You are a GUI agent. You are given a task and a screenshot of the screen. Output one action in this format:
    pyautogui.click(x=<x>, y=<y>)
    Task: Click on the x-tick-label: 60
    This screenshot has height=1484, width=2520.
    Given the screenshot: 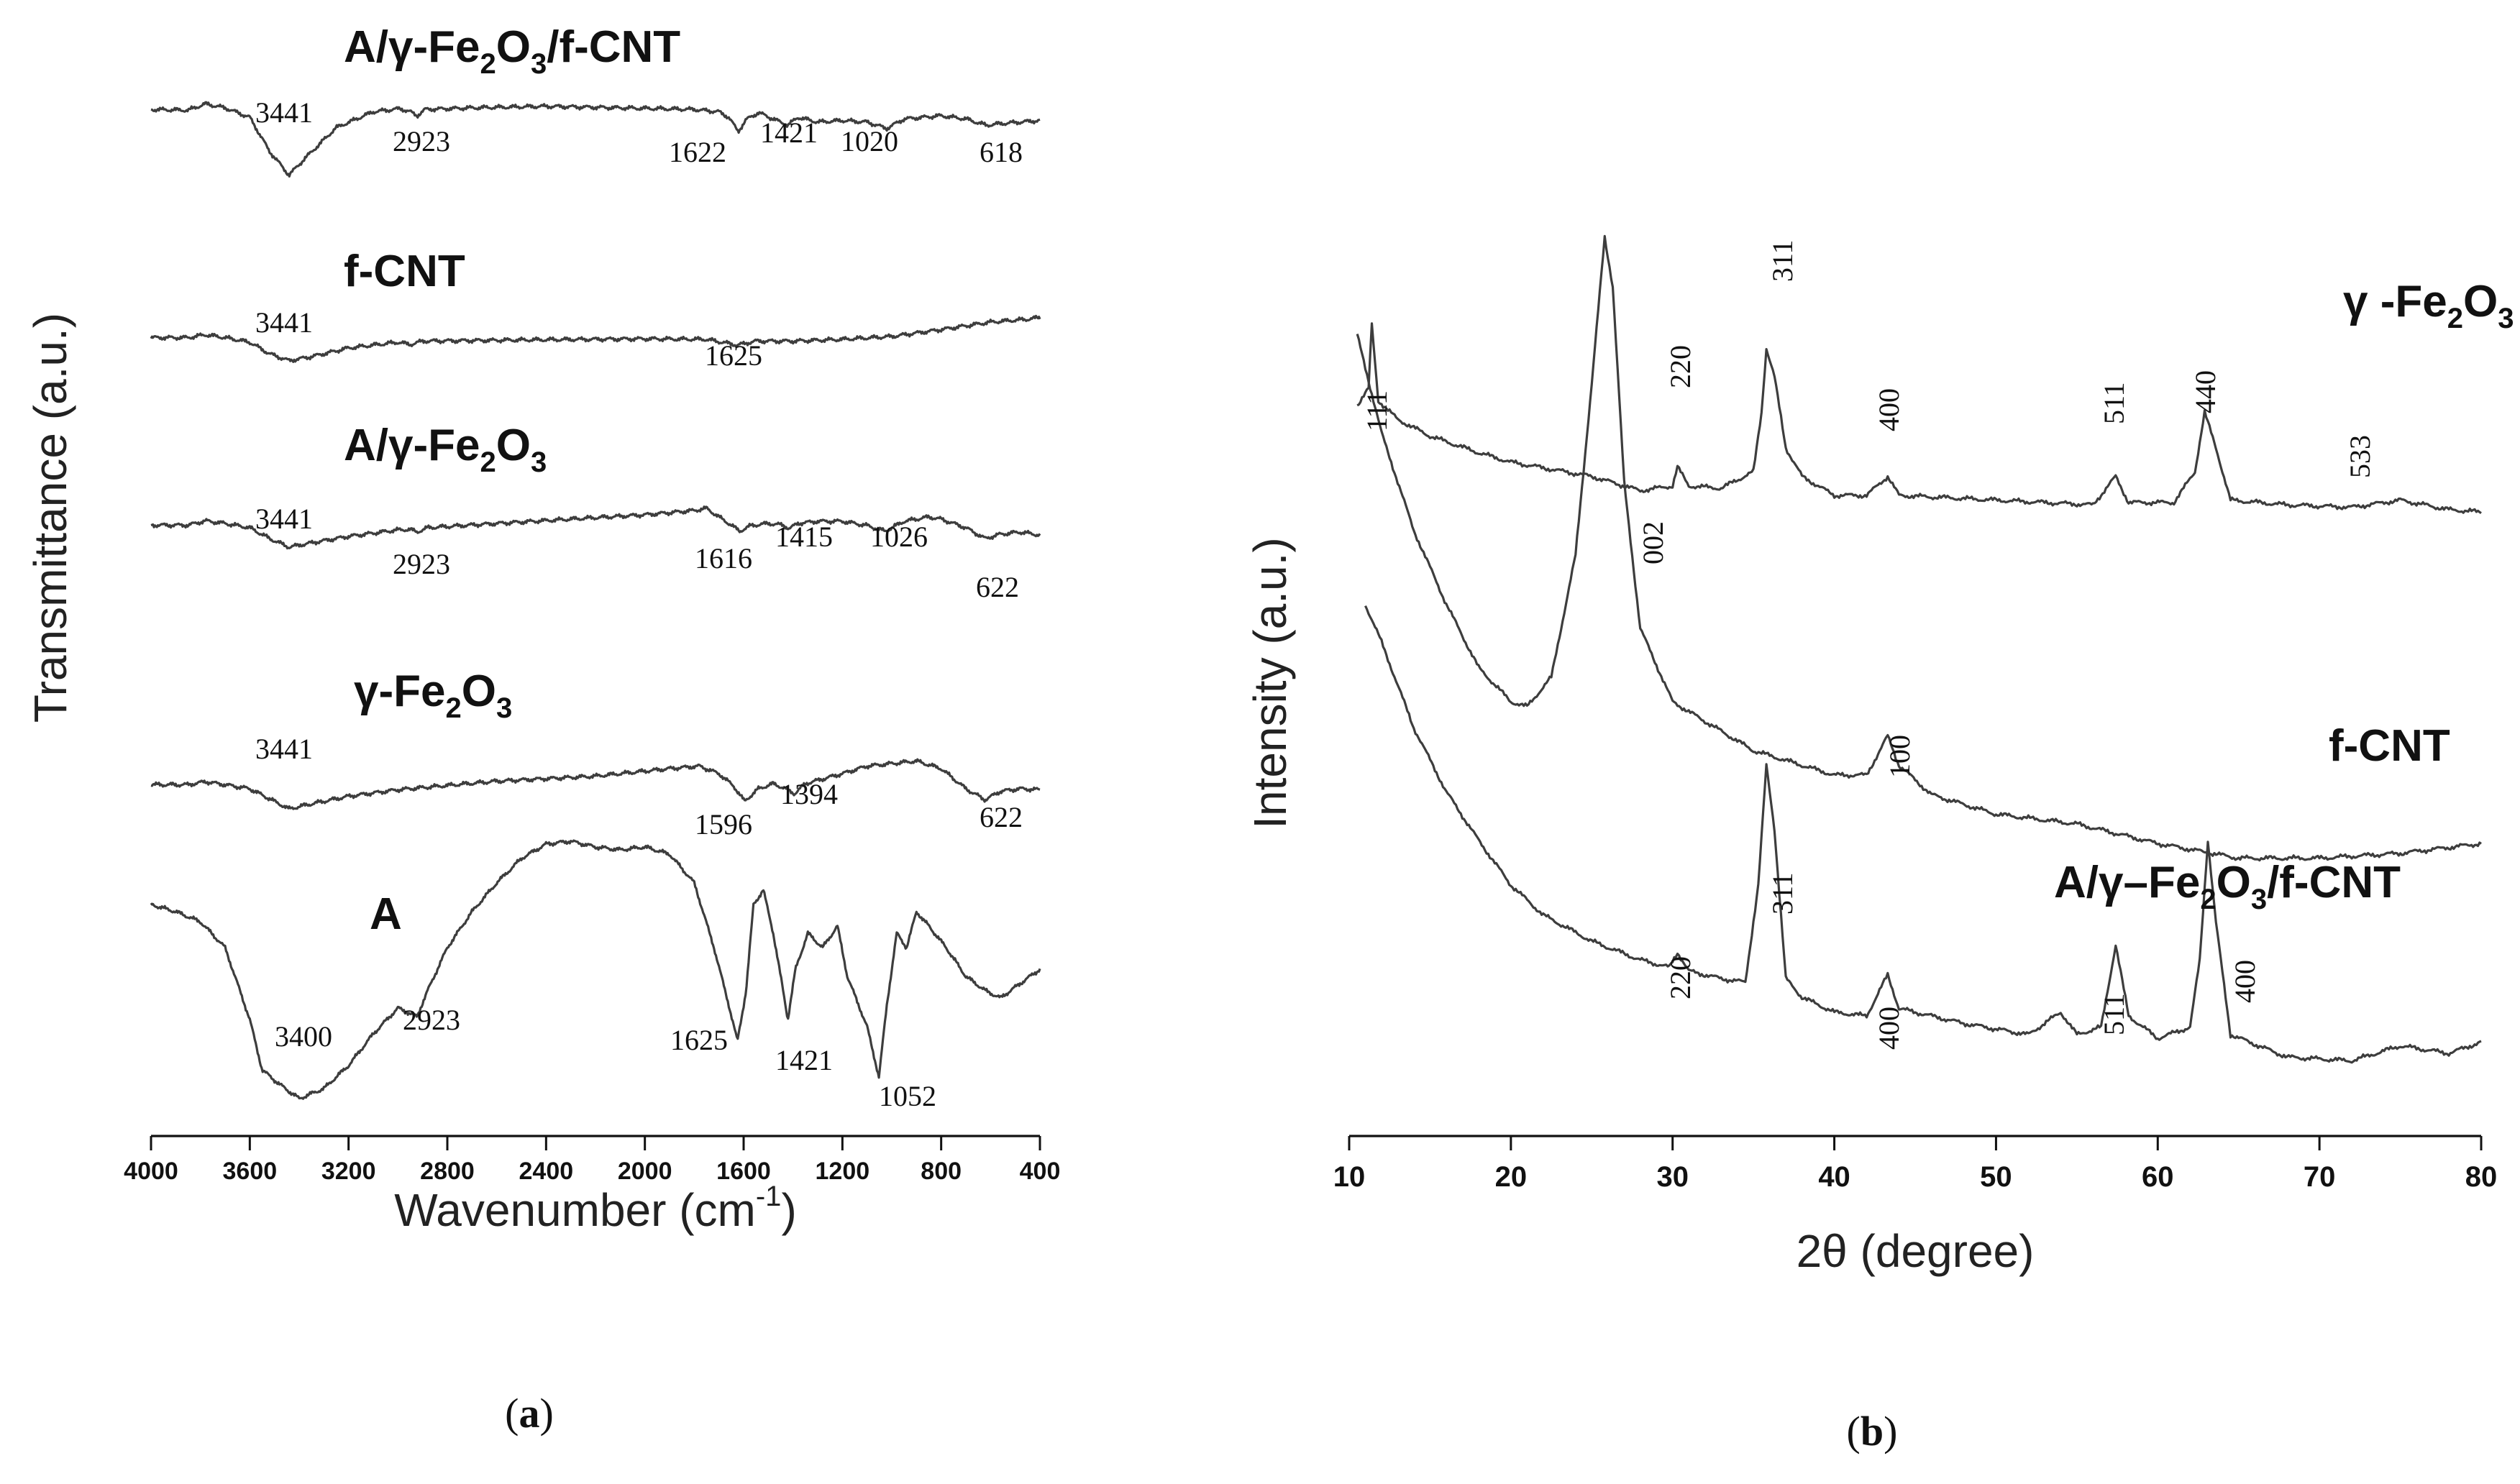 What is the action you would take?
    pyautogui.click(x=2158, y=1177)
    